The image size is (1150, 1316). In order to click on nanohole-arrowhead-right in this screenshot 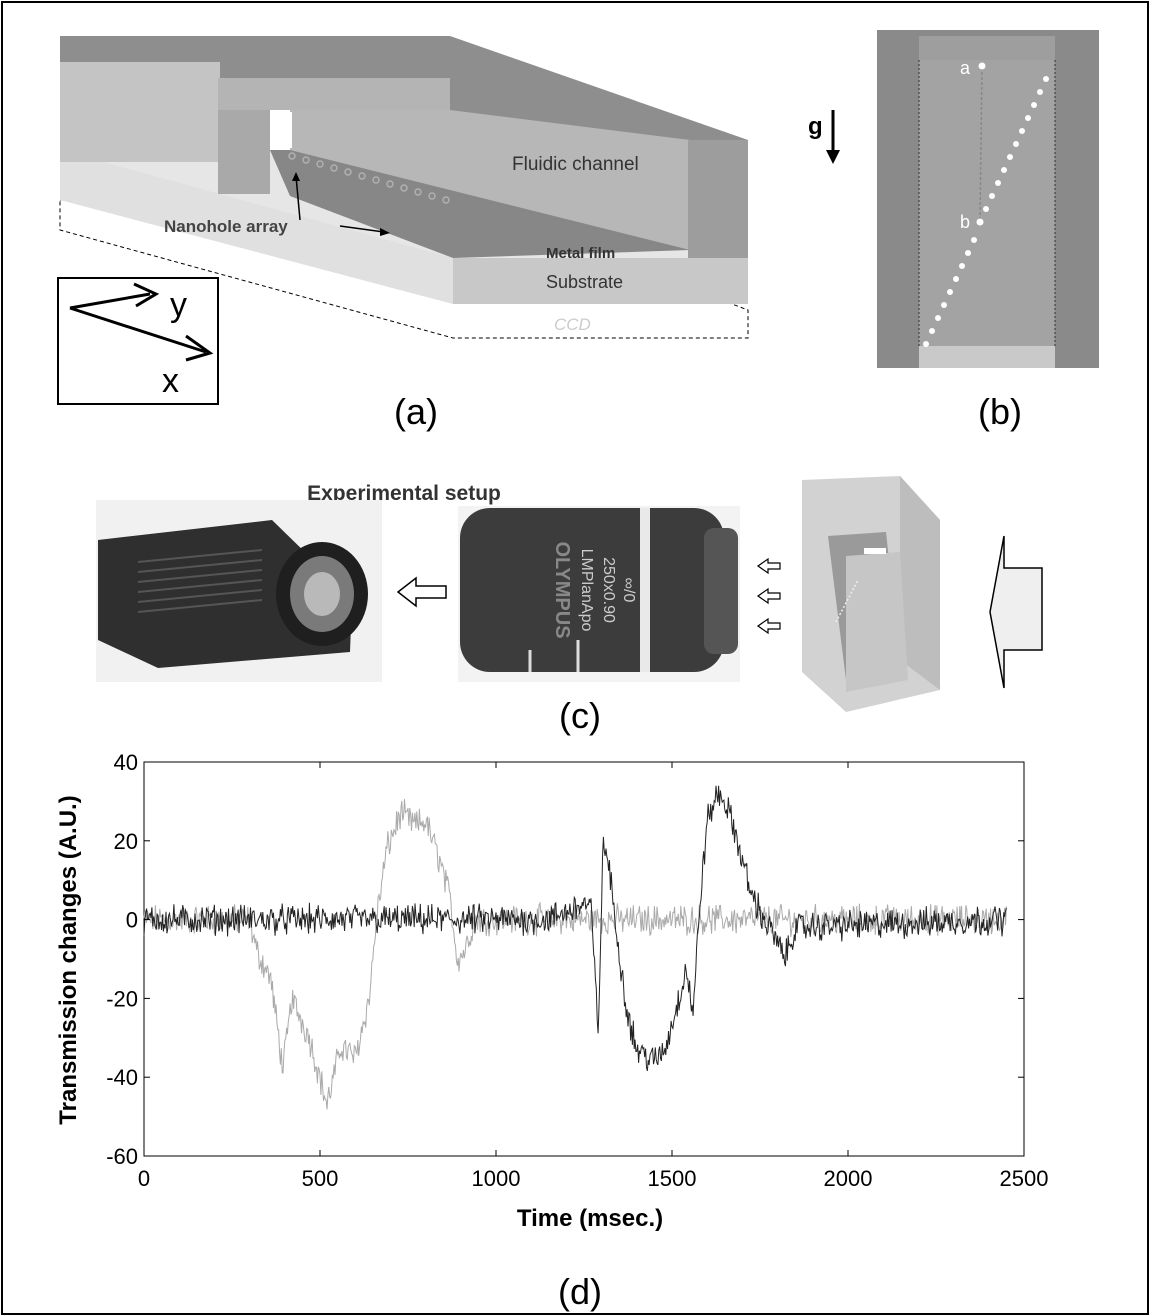, I will do `click(385, 232)`.